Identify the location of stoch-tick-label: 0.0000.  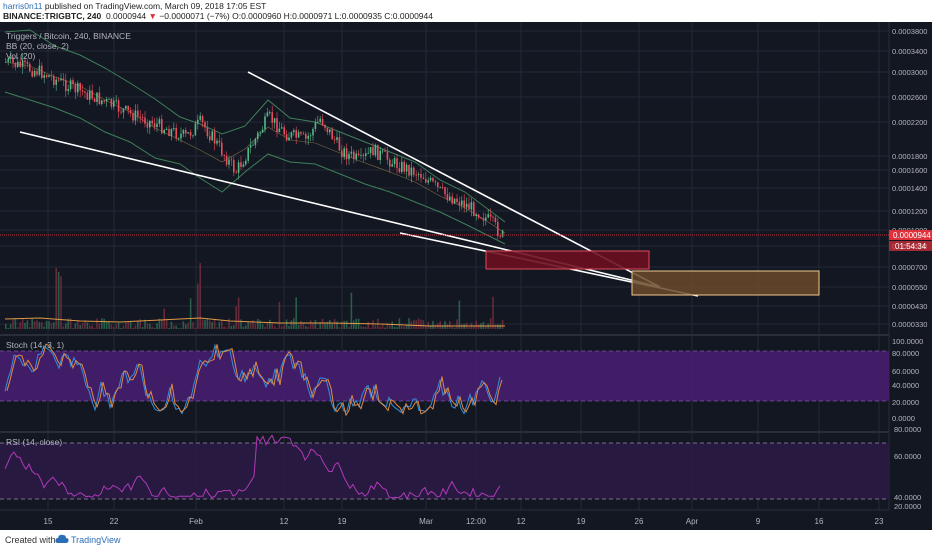
(903, 418).